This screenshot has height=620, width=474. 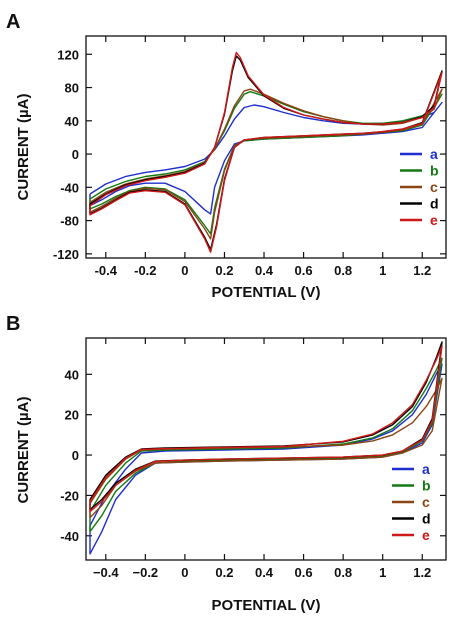 What do you see at coordinates (13, 324) in the screenshot?
I see `panel-label-b: B` at bounding box center [13, 324].